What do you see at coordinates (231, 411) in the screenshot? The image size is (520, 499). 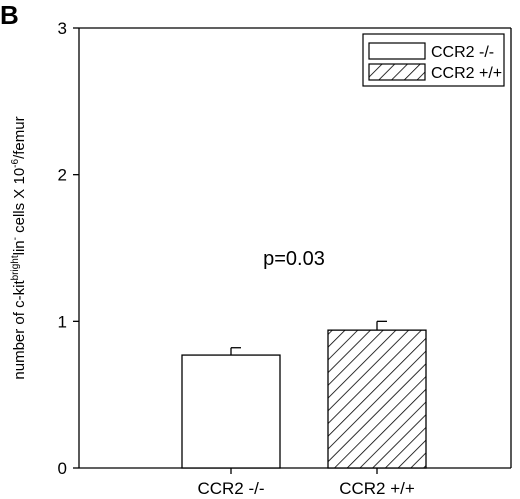 I see `bar-ccr2-ko` at bounding box center [231, 411].